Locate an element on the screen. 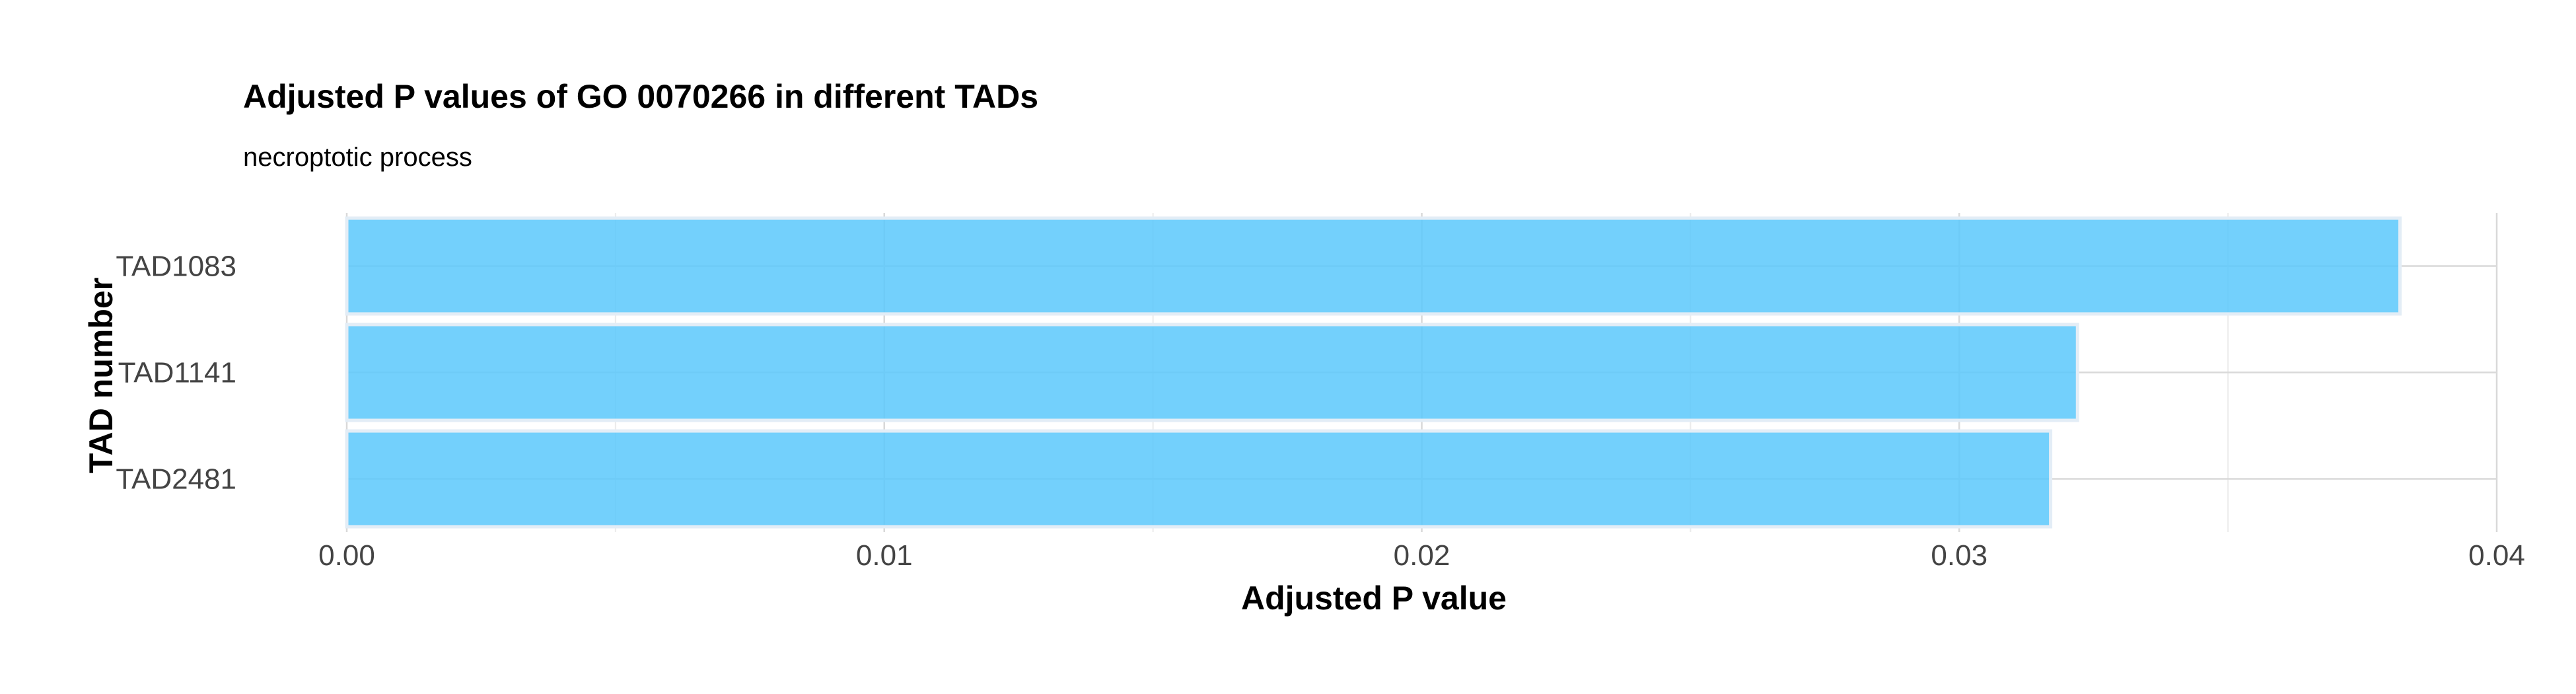 Image resolution: width=2576 pixels, height=694 pixels. y-tick-label: TAD1083 is located at coordinates (176, 267).